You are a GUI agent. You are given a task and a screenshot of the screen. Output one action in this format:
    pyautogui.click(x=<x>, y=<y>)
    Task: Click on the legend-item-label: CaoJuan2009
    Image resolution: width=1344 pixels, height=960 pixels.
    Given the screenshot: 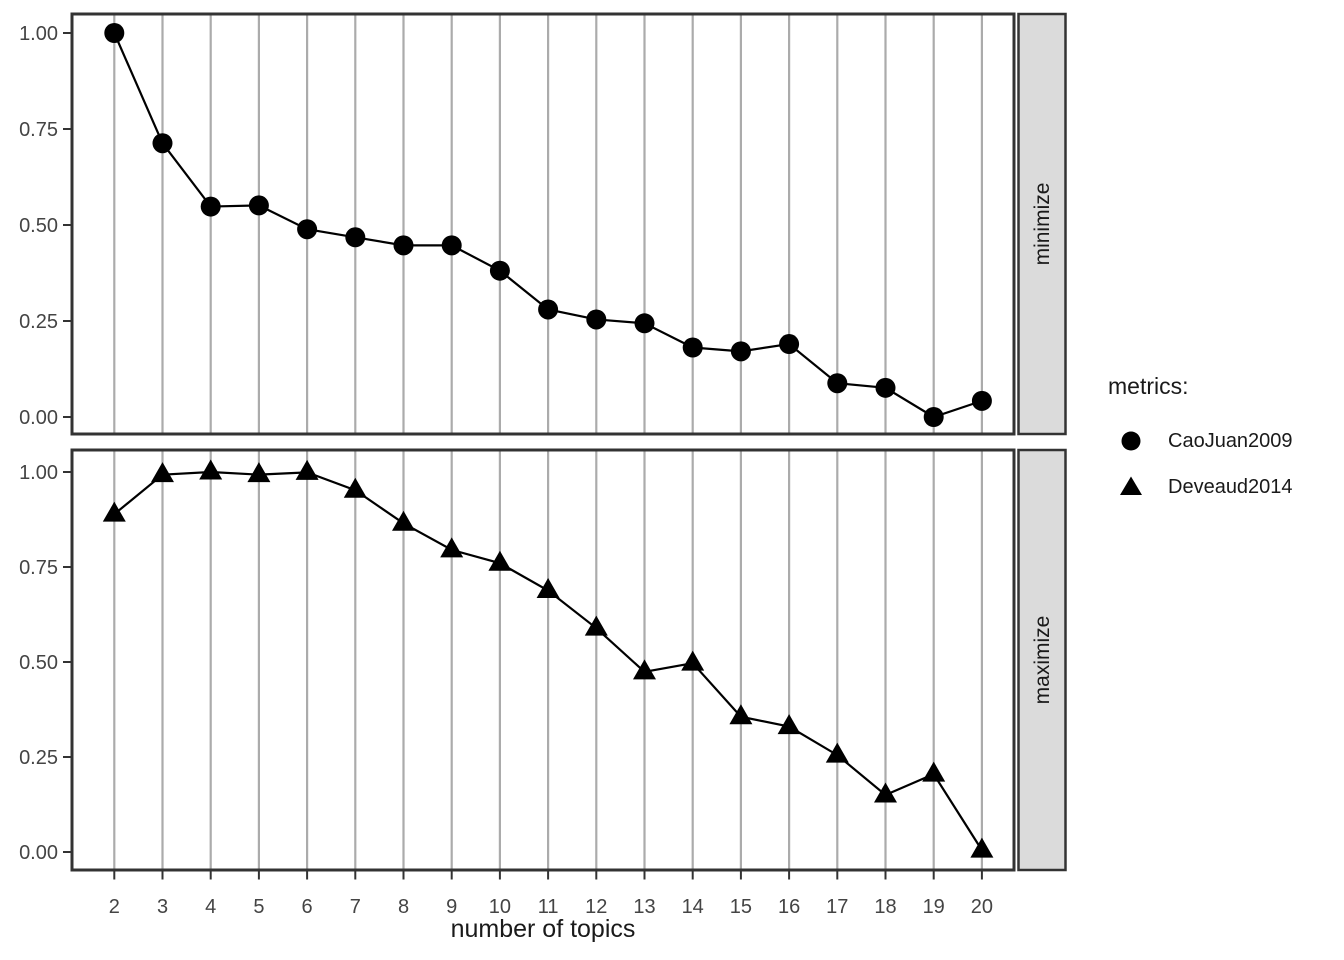 What is the action you would take?
    pyautogui.click(x=1230, y=440)
    